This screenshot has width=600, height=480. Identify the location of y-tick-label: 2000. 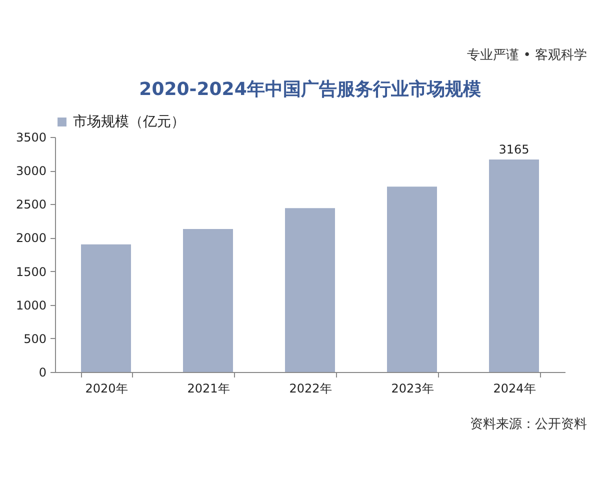
(31, 238).